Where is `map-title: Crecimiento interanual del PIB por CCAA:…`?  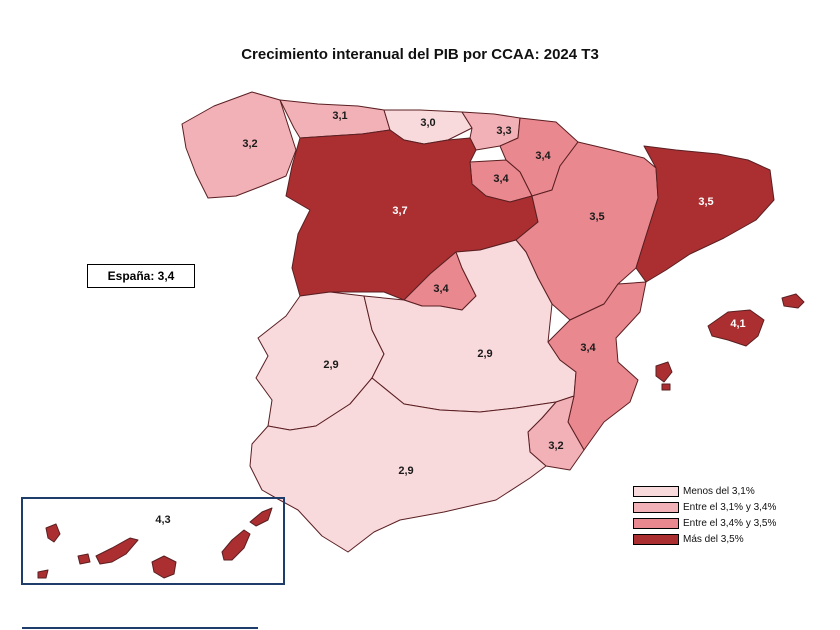 map-title: Crecimiento interanual del PIB por CCAA:… is located at coordinates (420, 54).